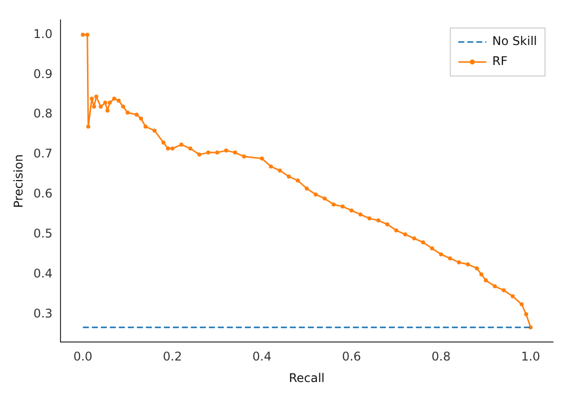 The height and width of the screenshot is (398, 571). I want to click on y-axis-title: Precision, so click(18, 181).